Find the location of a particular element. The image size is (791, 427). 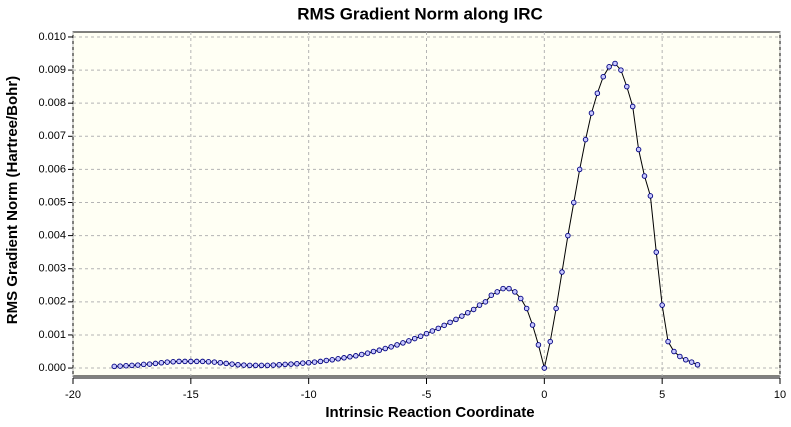

y-axis-label: RMS Gradient Norm (Hartree/Bohr) is located at coordinates (12, 200).